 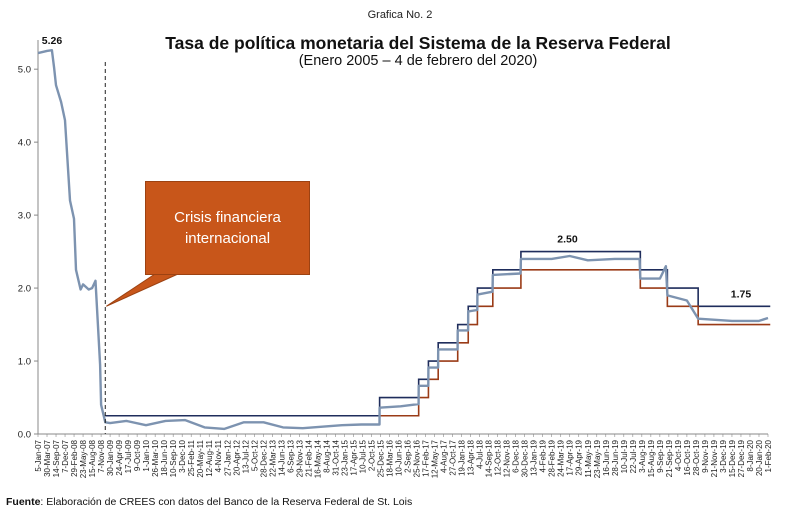 What do you see at coordinates (236, 457) in the screenshot?
I see `x-tick-label: 20-Apr-12` at bounding box center [236, 457].